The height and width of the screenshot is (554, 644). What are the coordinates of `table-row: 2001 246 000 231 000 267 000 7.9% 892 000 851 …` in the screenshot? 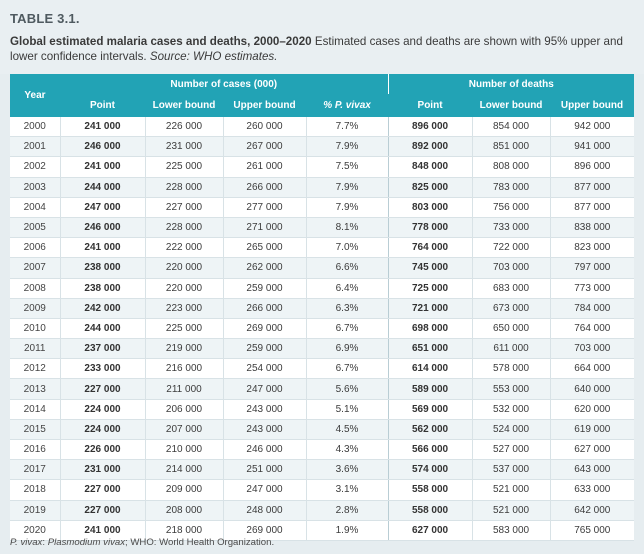 It's located at (322, 147).